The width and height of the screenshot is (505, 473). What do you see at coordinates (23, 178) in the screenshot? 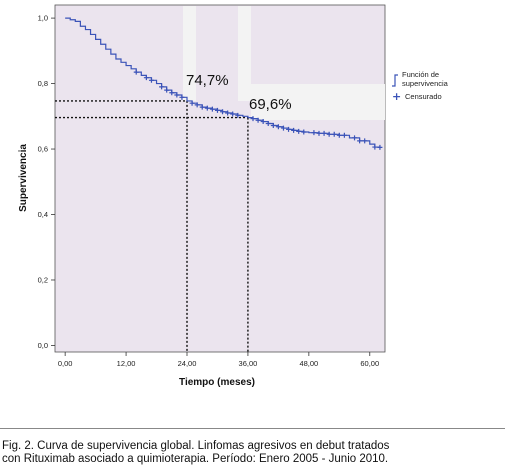
I see `y-axis-title: Supervivencia` at bounding box center [23, 178].